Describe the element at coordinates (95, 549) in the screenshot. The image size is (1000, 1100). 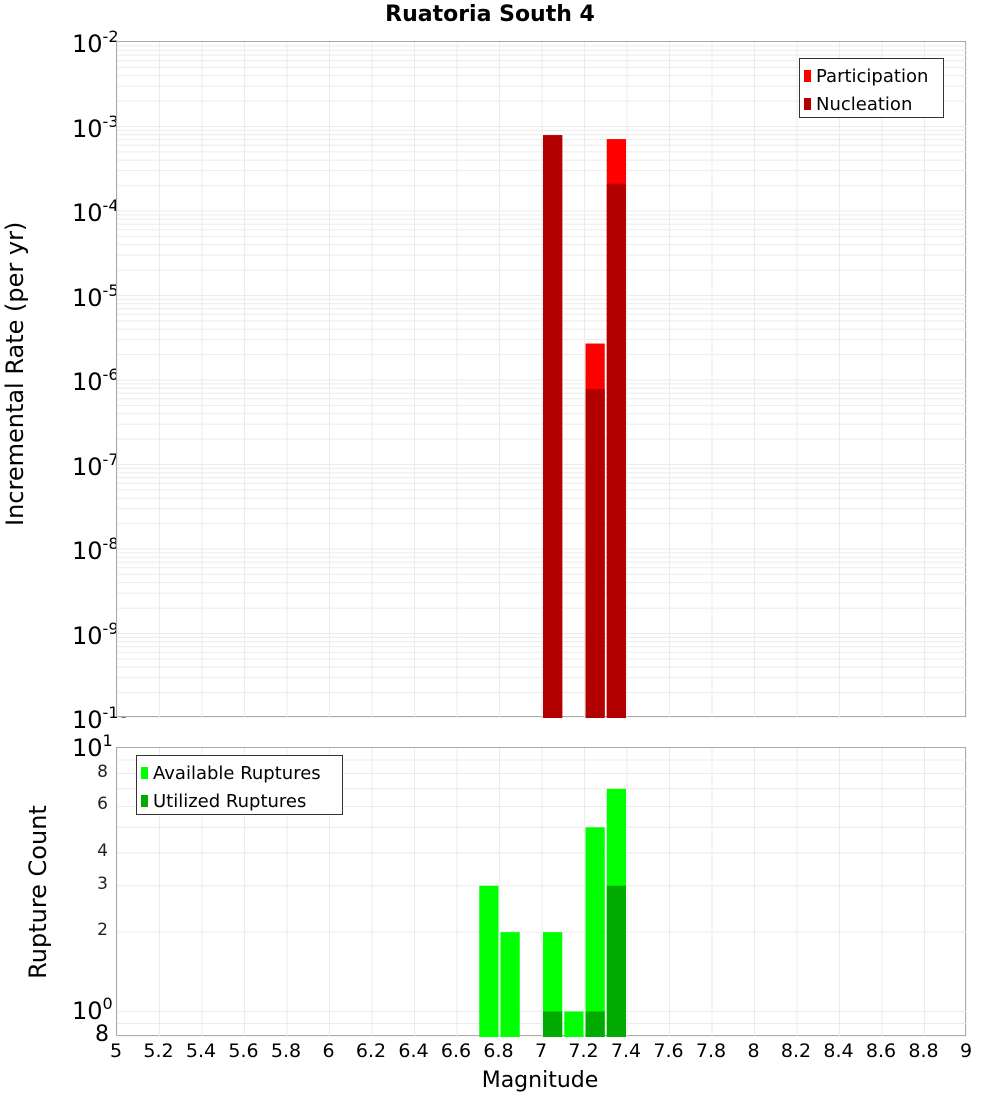
I see `top-ytick: 10⁻⁸` at that location.